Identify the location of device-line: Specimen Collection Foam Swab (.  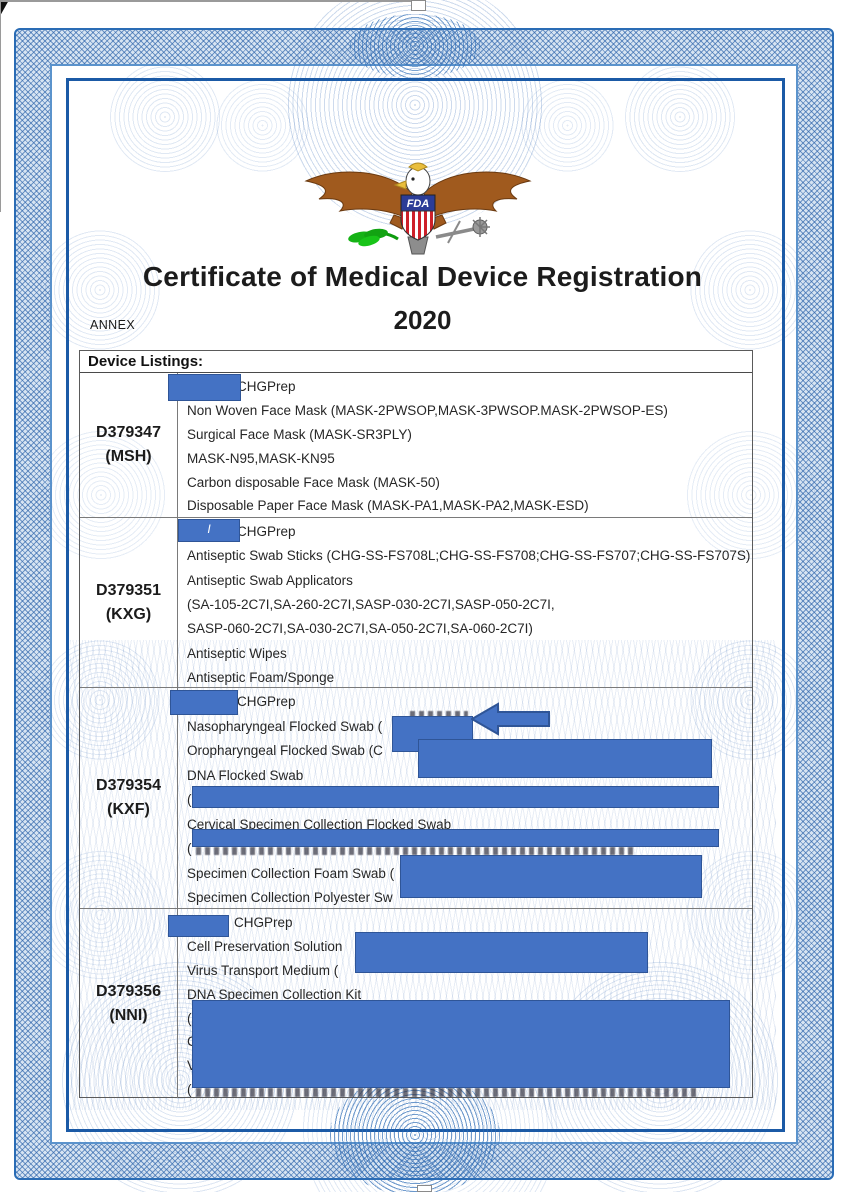
(291, 873).